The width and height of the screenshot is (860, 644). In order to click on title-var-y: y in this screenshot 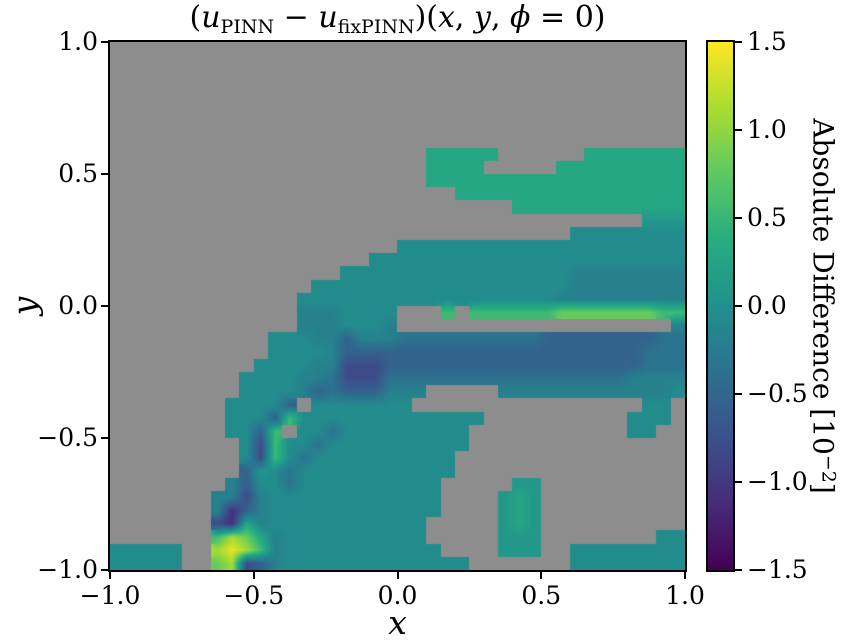, I will do `click(482, 17)`.